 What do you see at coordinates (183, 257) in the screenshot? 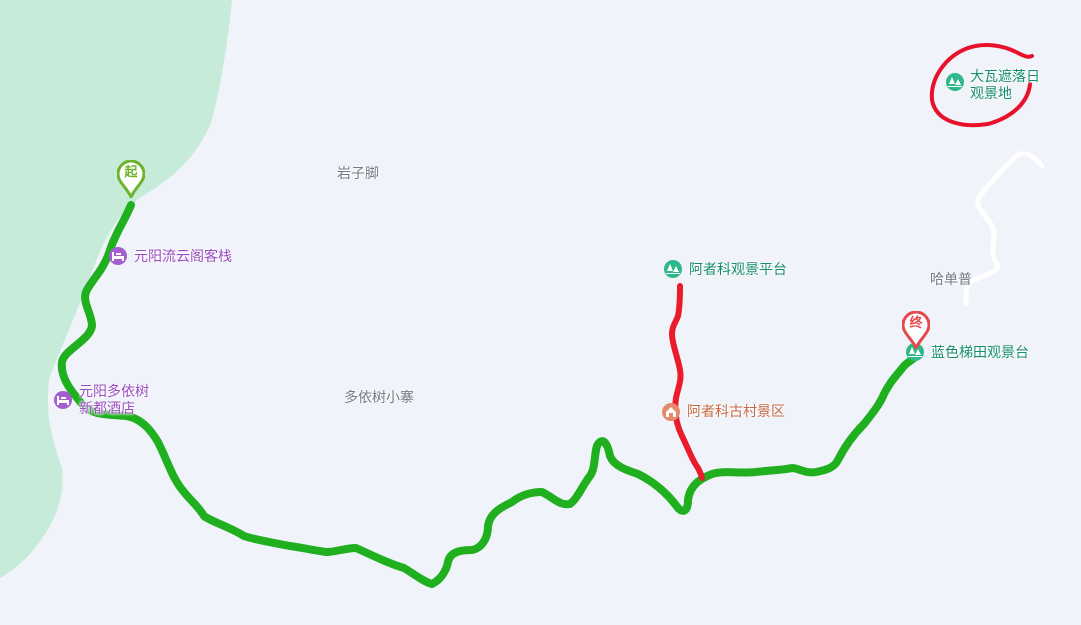
I see `poi-label-liuyunge: 元阳流云阁客栈` at bounding box center [183, 257].